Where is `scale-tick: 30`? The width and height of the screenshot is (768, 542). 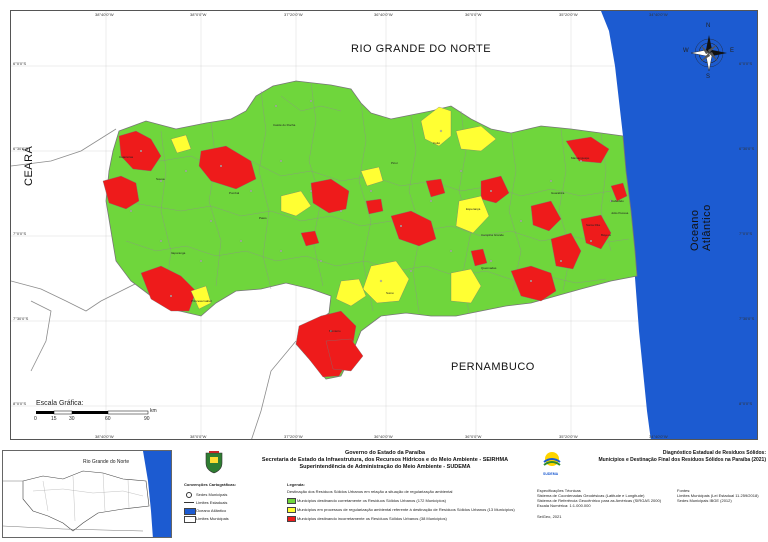 scale-tick: 30 is located at coordinates (72, 419).